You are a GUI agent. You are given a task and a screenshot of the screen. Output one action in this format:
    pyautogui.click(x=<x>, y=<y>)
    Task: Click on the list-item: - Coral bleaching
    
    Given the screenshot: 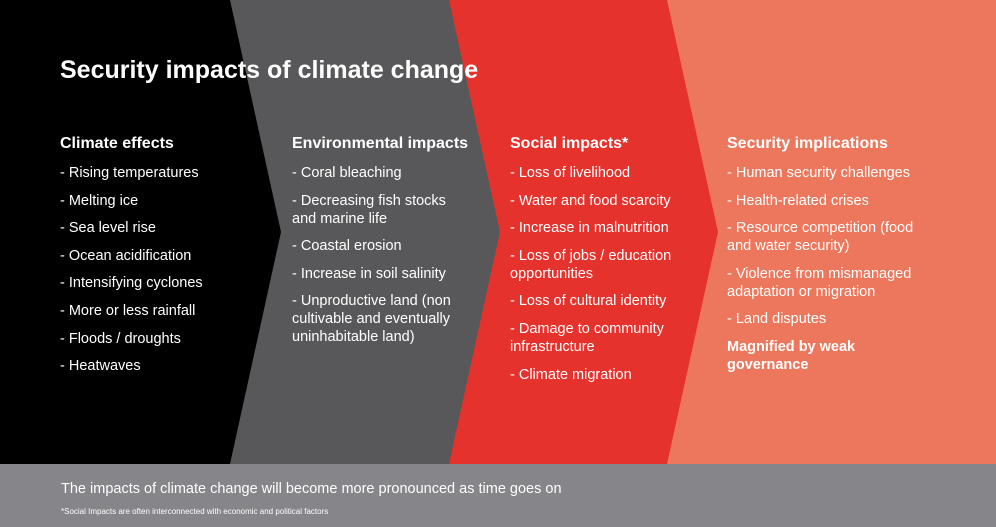 What is the action you would take?
    pyautogui.click(x=347, y=173)
    